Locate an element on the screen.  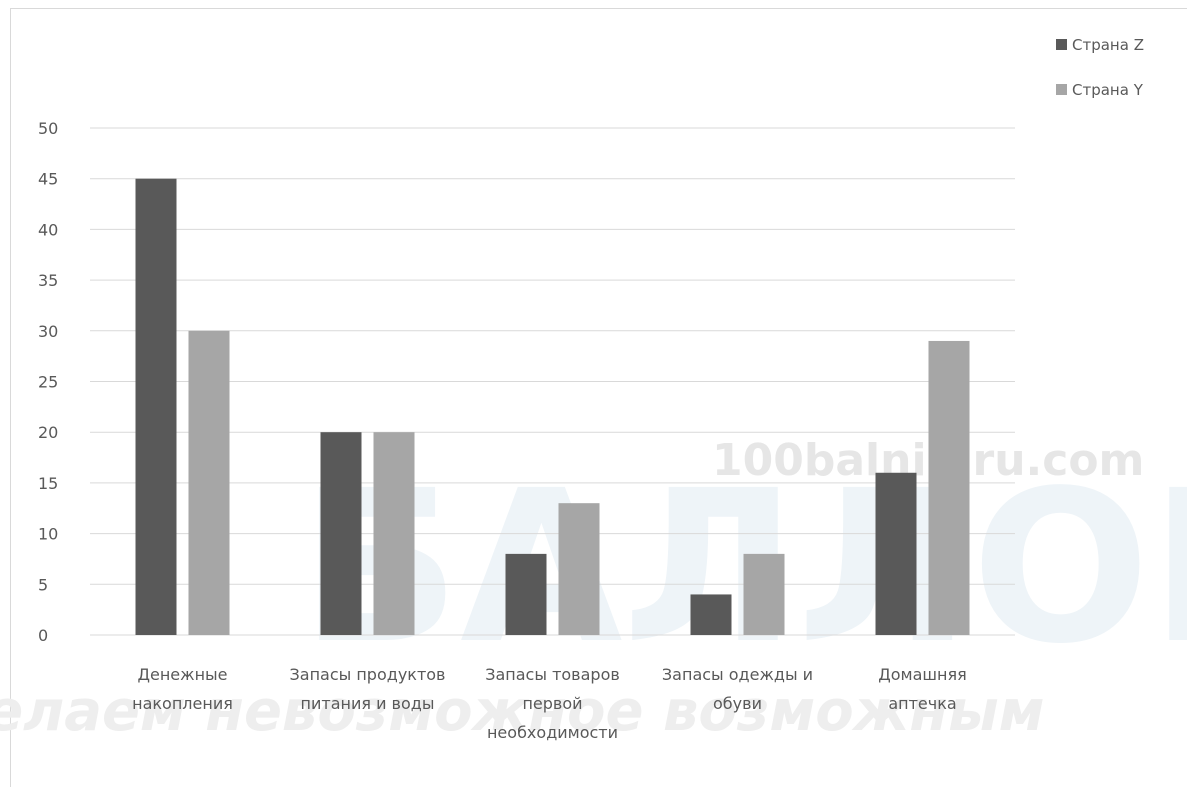
x-category-label: Запасы товаров первой необходимости is located at coordinates (552, 703).